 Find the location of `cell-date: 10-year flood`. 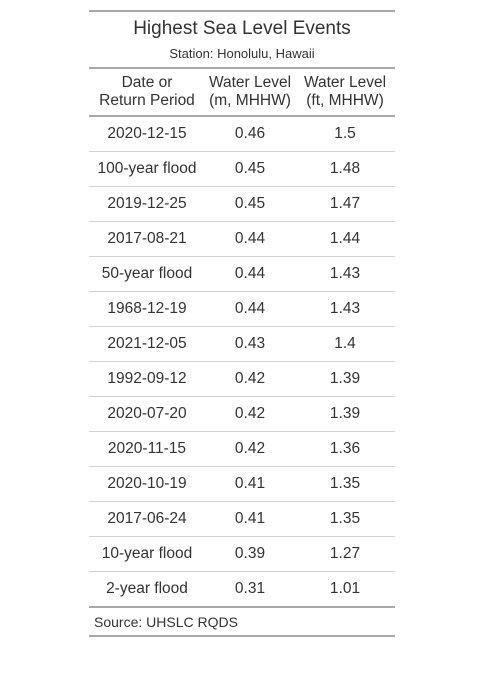

cell-date: 10-year flood is located at coordinates (147, 553).